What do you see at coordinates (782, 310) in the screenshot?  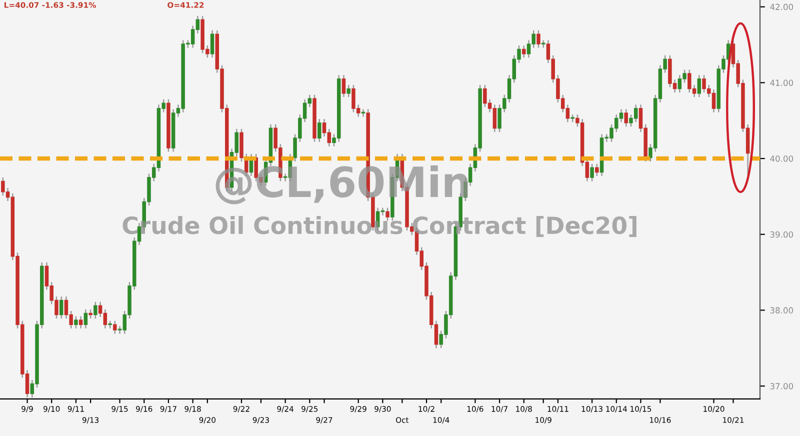 I see `y-tick-label: 38.00` at bounding box center [782, 310].